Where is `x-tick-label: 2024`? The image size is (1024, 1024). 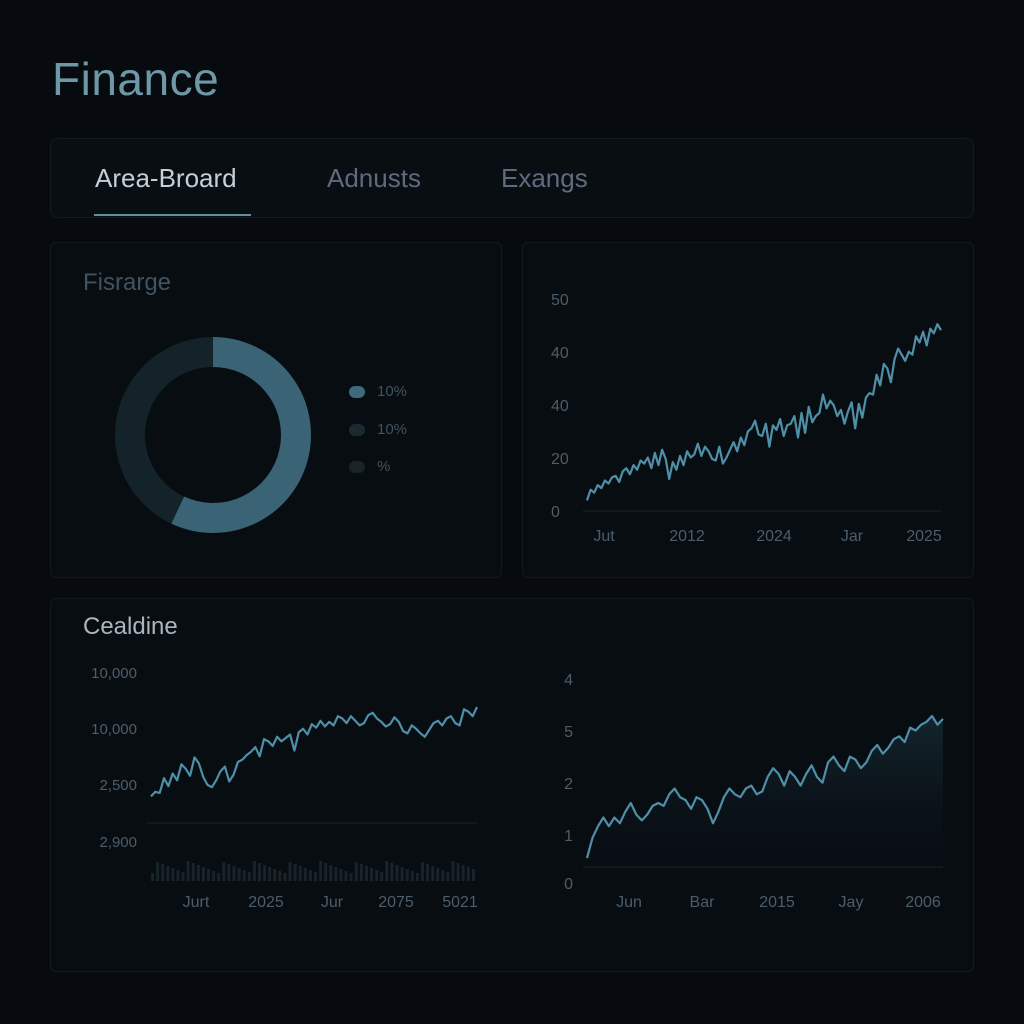 x-tick-label: 2024 is located at coordinates (774, 536).